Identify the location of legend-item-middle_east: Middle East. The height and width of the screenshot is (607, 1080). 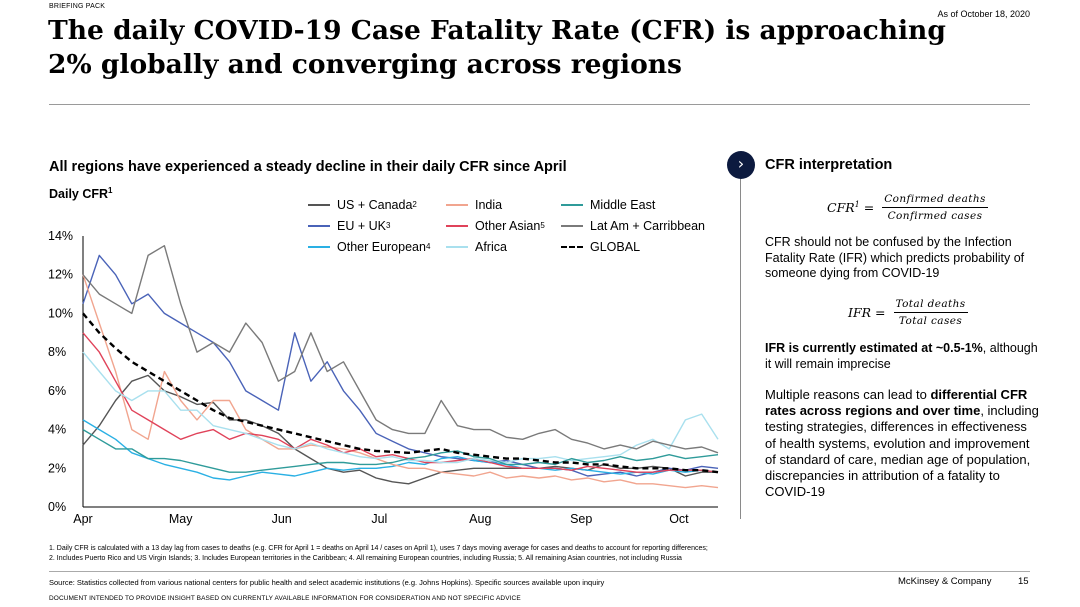
(608, 205).